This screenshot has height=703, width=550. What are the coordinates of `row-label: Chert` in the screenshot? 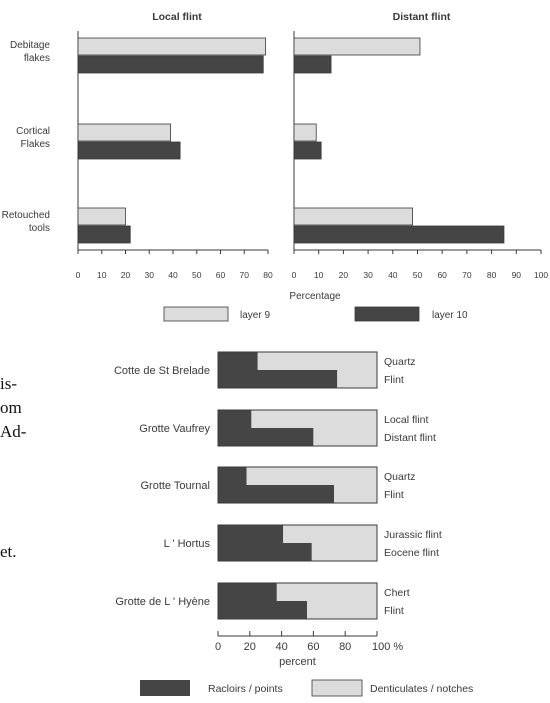 It's located at (397, 593).